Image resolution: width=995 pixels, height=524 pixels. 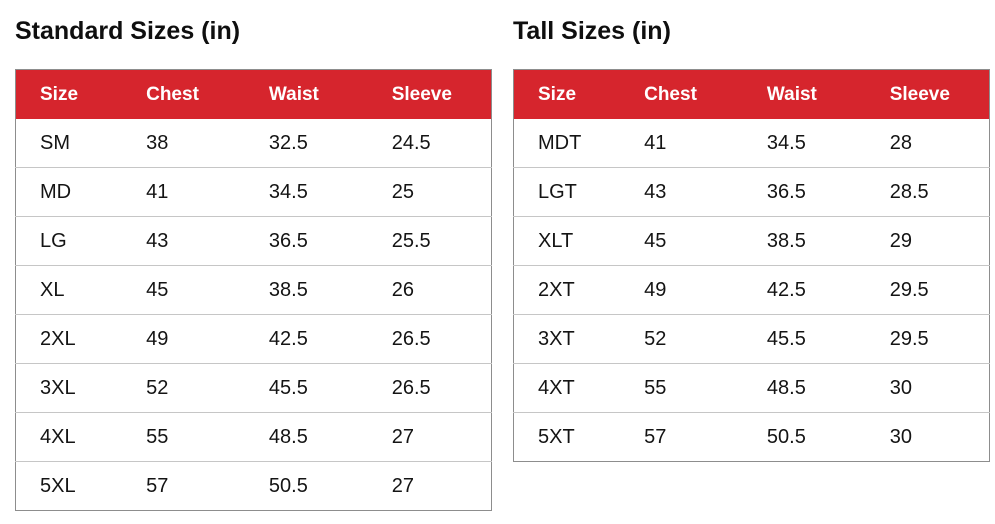 What do you see at coordinates (69, 290) in the screenshot?
I see `cell-size: XL` at bounding box center [69, 290].